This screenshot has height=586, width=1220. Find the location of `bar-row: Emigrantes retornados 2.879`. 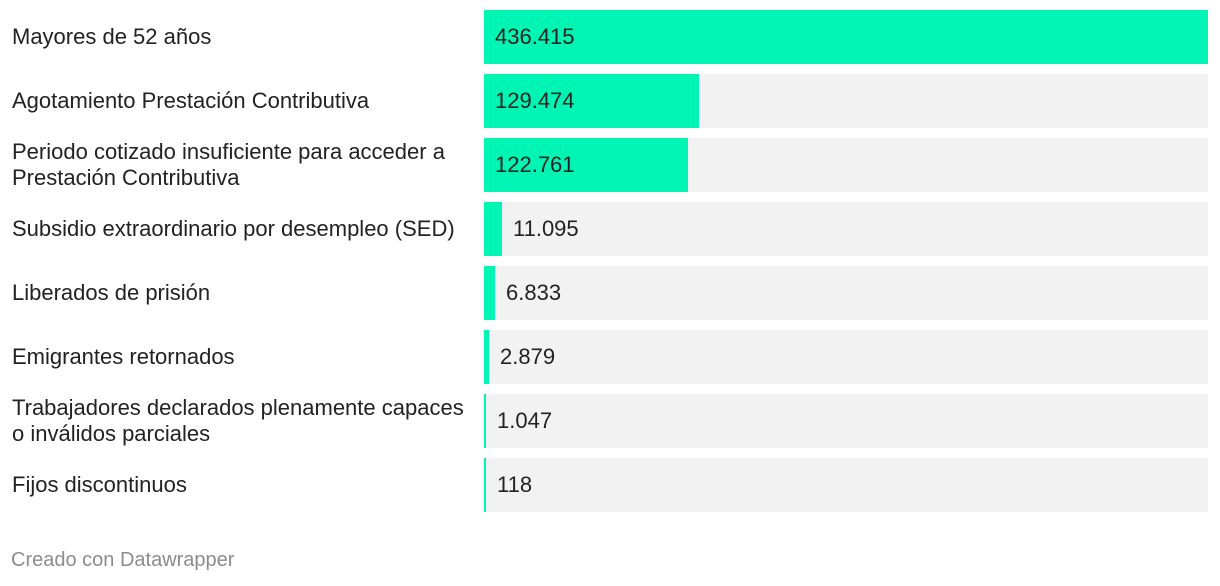

bar-row: Emigrantes retornados 2.879 is located at coordinates (610, 357).